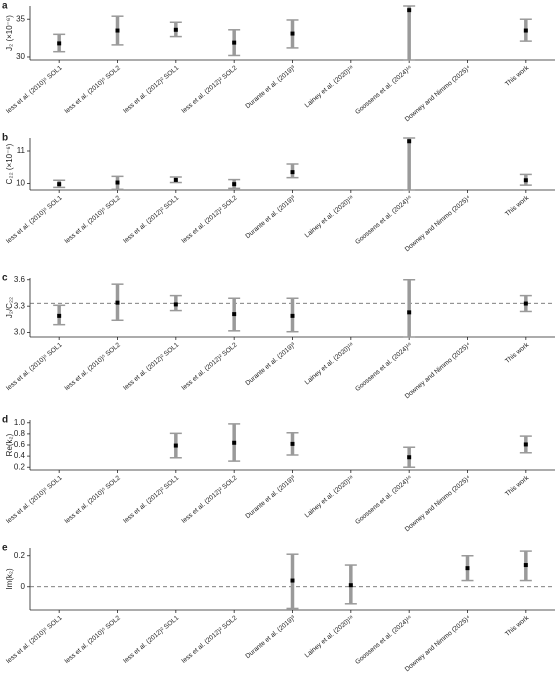 Image resolution: width=556 pixels, height=685 pixels. I want to click on y-tick-label: 3.6, so click(20, 279).